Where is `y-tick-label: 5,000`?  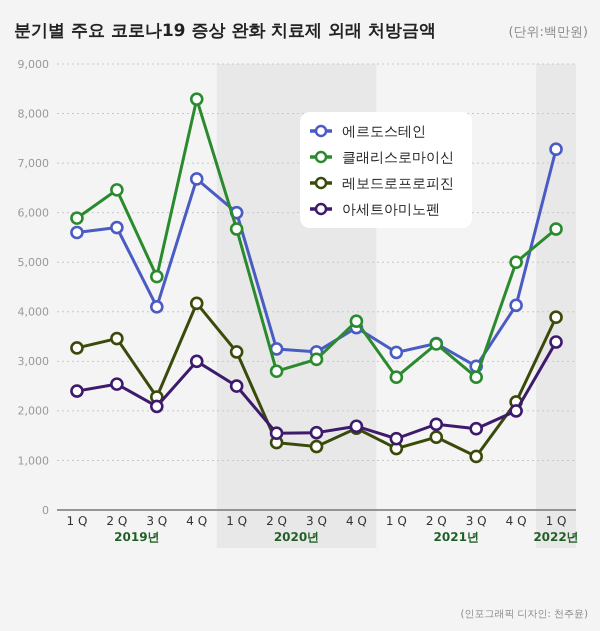
y-tick-label: 5,000 is located at coordinates (33, 263).